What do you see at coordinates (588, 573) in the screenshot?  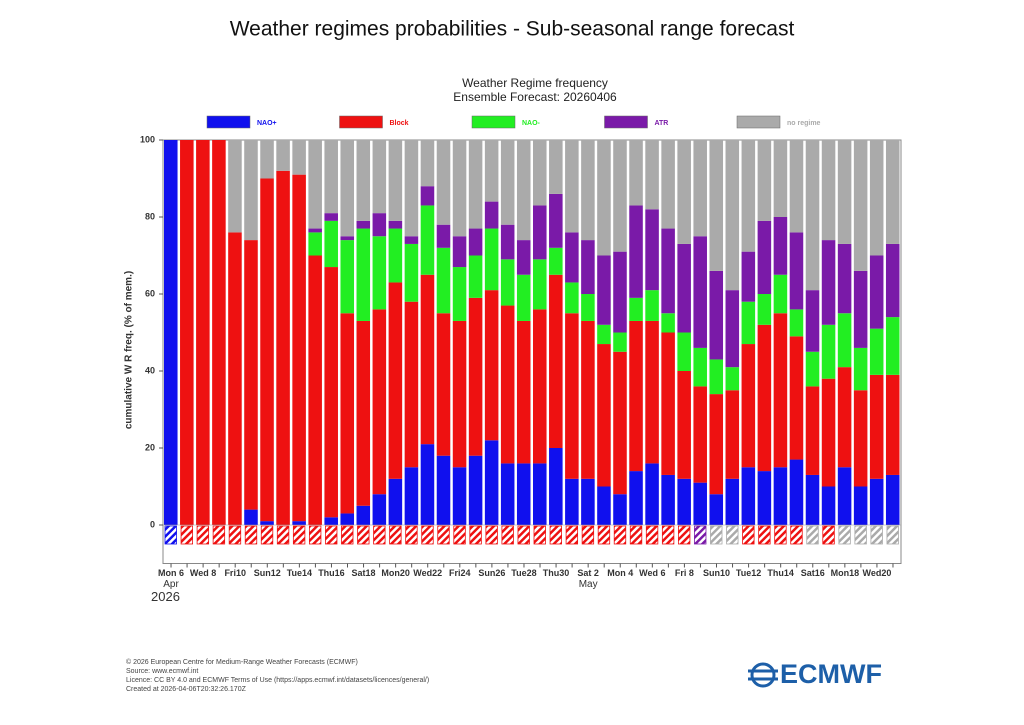 I see `x-tick-label: Sat 2` at bounding box center [588, 573].